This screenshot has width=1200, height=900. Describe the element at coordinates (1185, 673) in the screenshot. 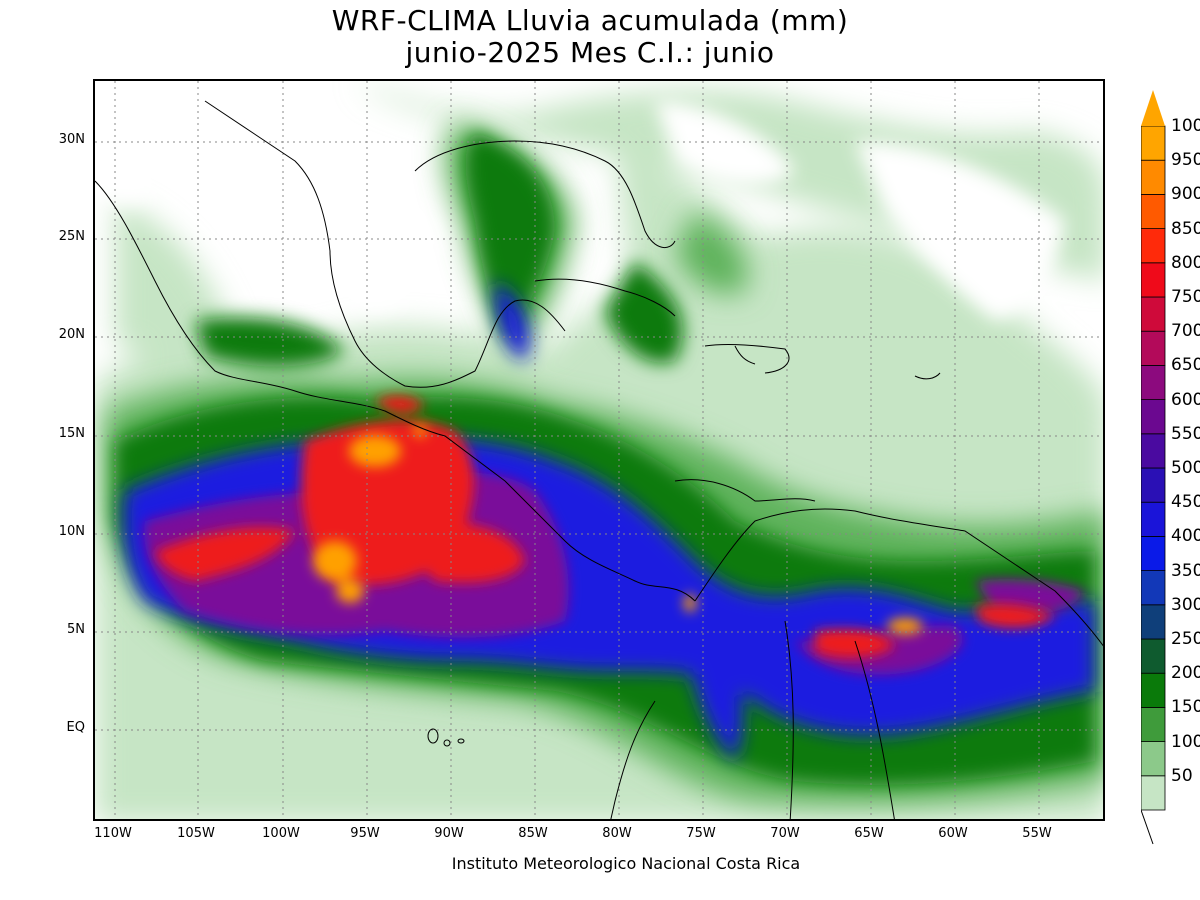

I see `colorbar-label: 200` at that location.